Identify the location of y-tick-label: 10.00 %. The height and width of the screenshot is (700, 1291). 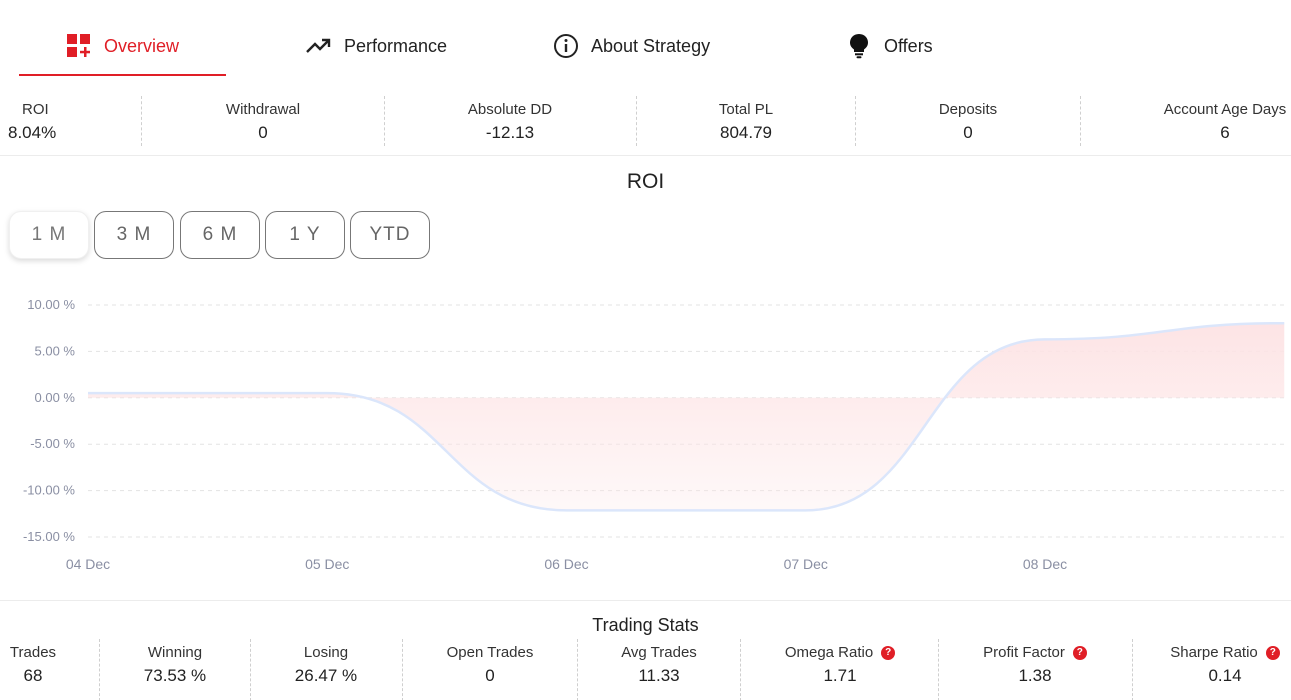
(51, 304).